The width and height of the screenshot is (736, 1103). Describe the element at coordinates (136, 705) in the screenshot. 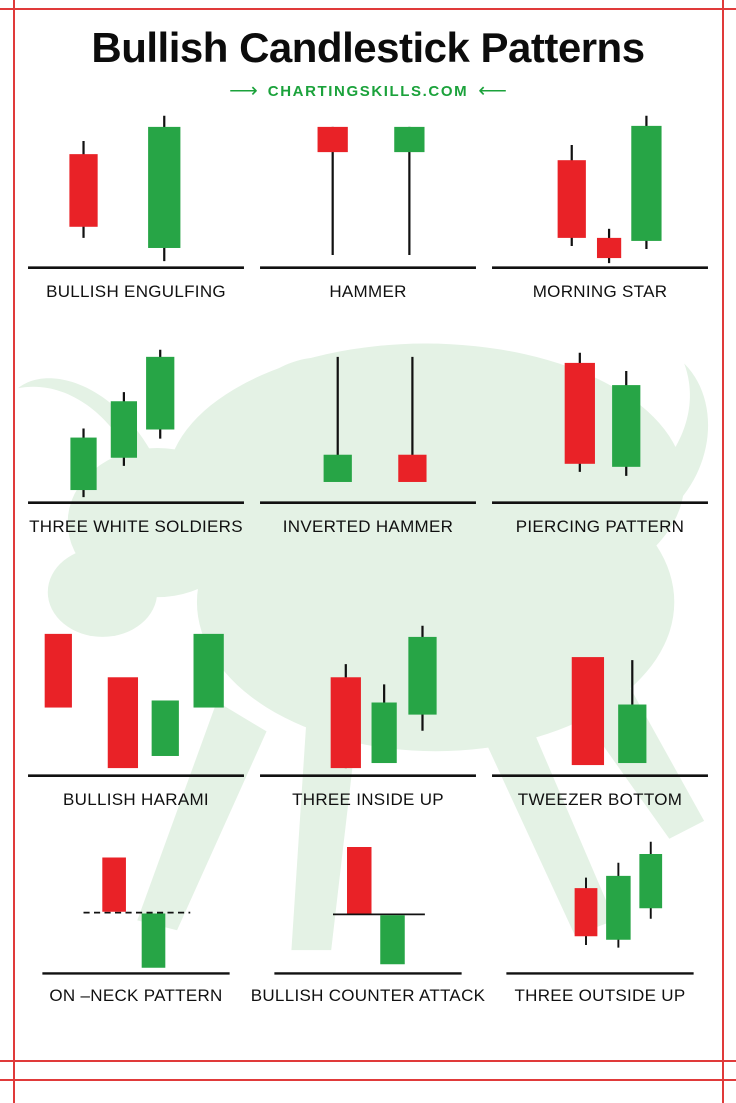

I see `candlestick-diagram-bullish-harami` at that location.